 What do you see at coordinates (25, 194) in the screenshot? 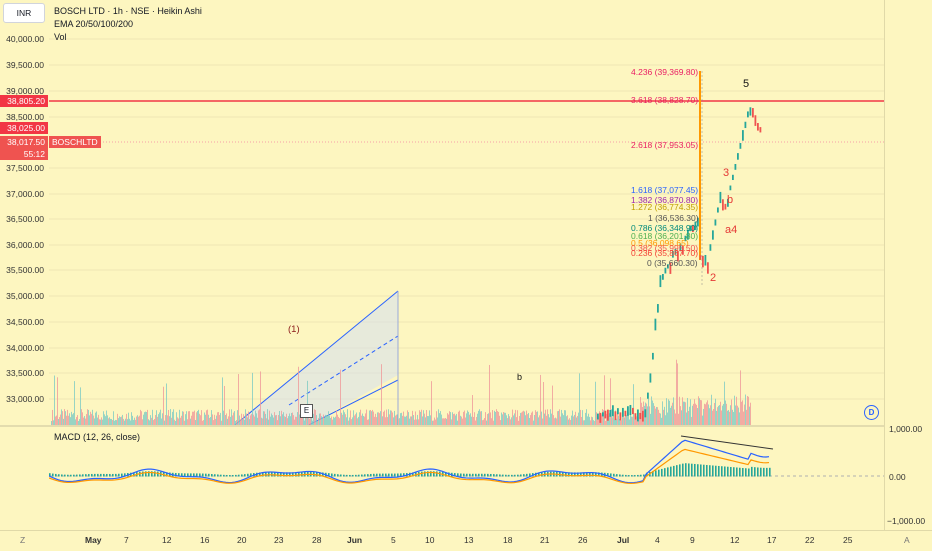
I see `price-label: 37,000.00` at bounding box center [25, 194].